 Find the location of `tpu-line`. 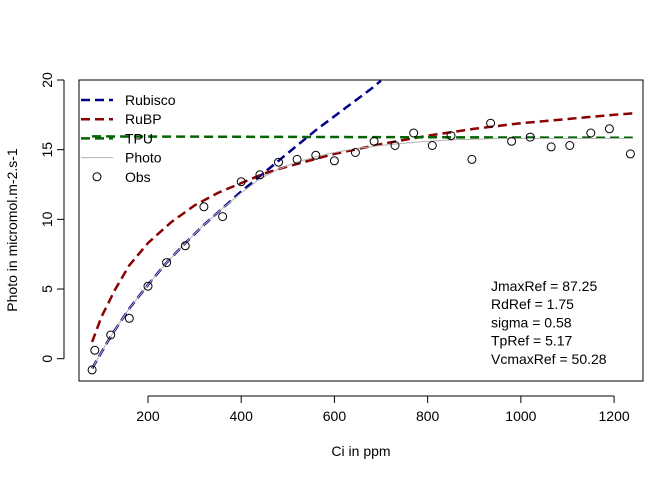

tpu-line is located at coordinates (362, 137).